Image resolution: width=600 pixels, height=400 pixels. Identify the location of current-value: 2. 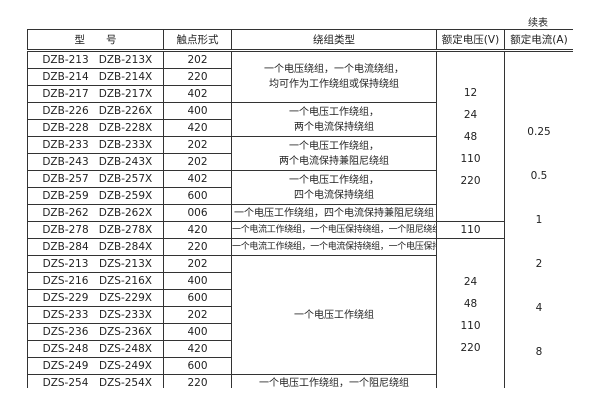
(539, 264).